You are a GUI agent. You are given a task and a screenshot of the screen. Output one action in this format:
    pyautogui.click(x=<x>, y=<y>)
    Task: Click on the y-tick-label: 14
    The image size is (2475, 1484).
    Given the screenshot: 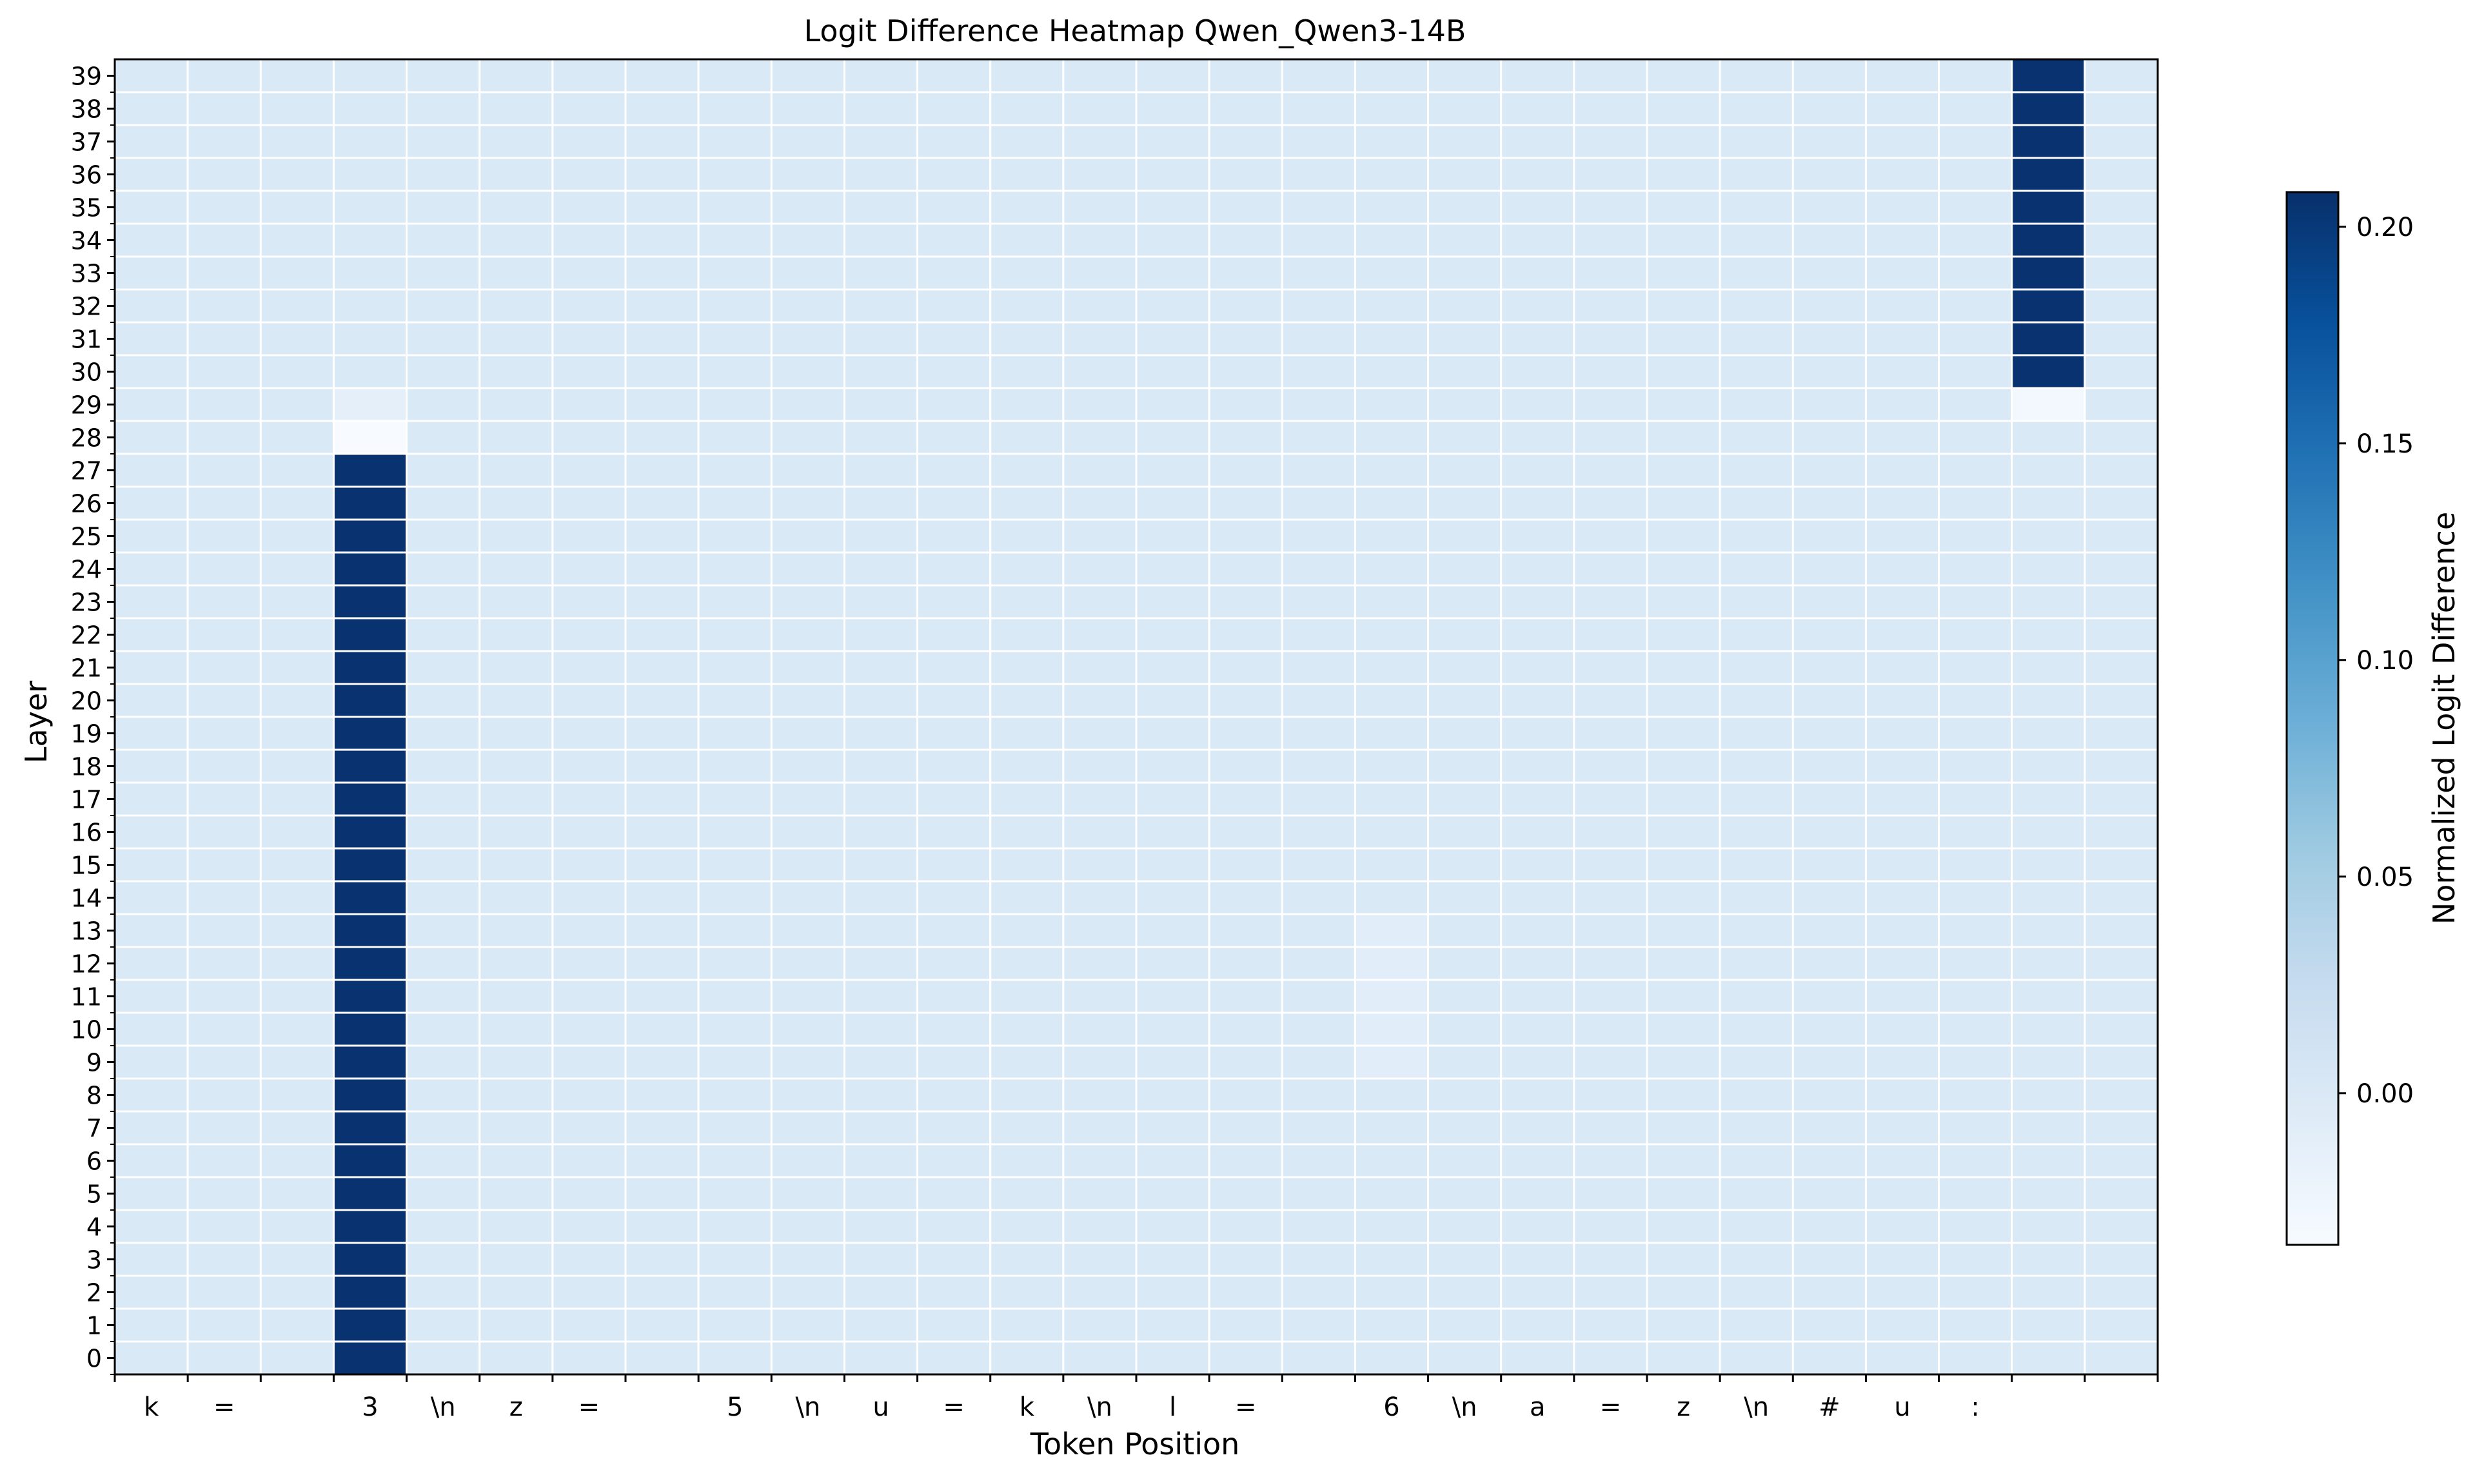 What is the action you would take?
    pyautogui.click(x=86, y=898)
    